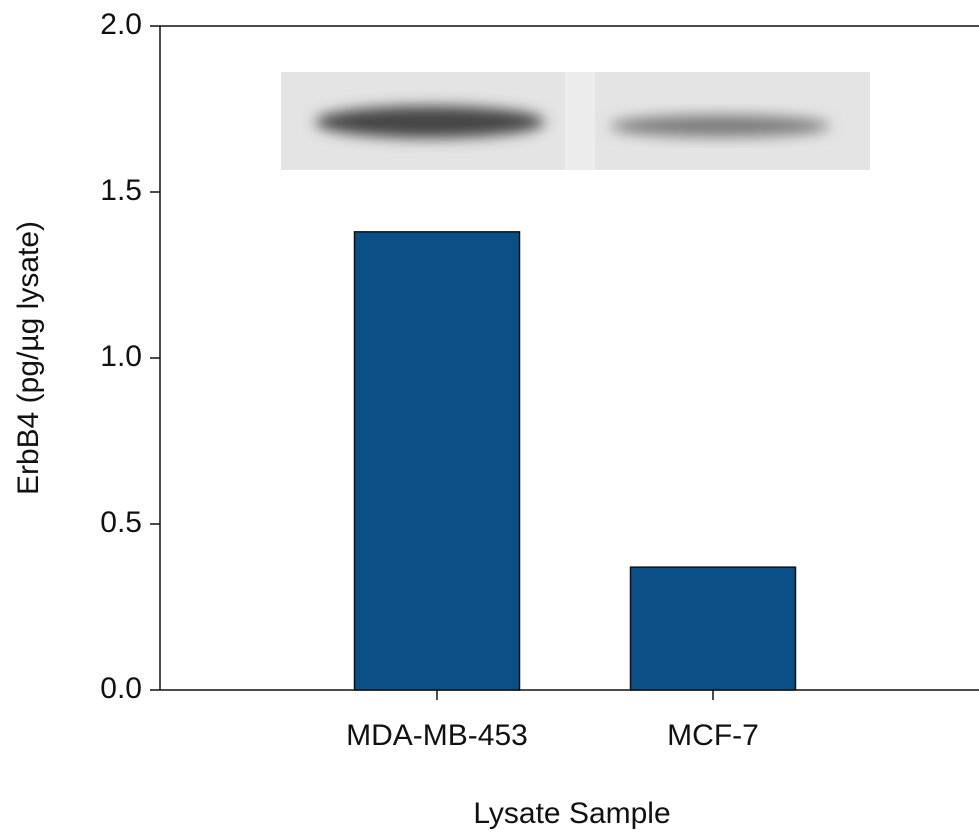 Image resolution: width=979 pixels, height=839 pixels. Describe the element at coordinates (121, 522) in the screenshot. I see `y-tick-label: 0.5` at that location.